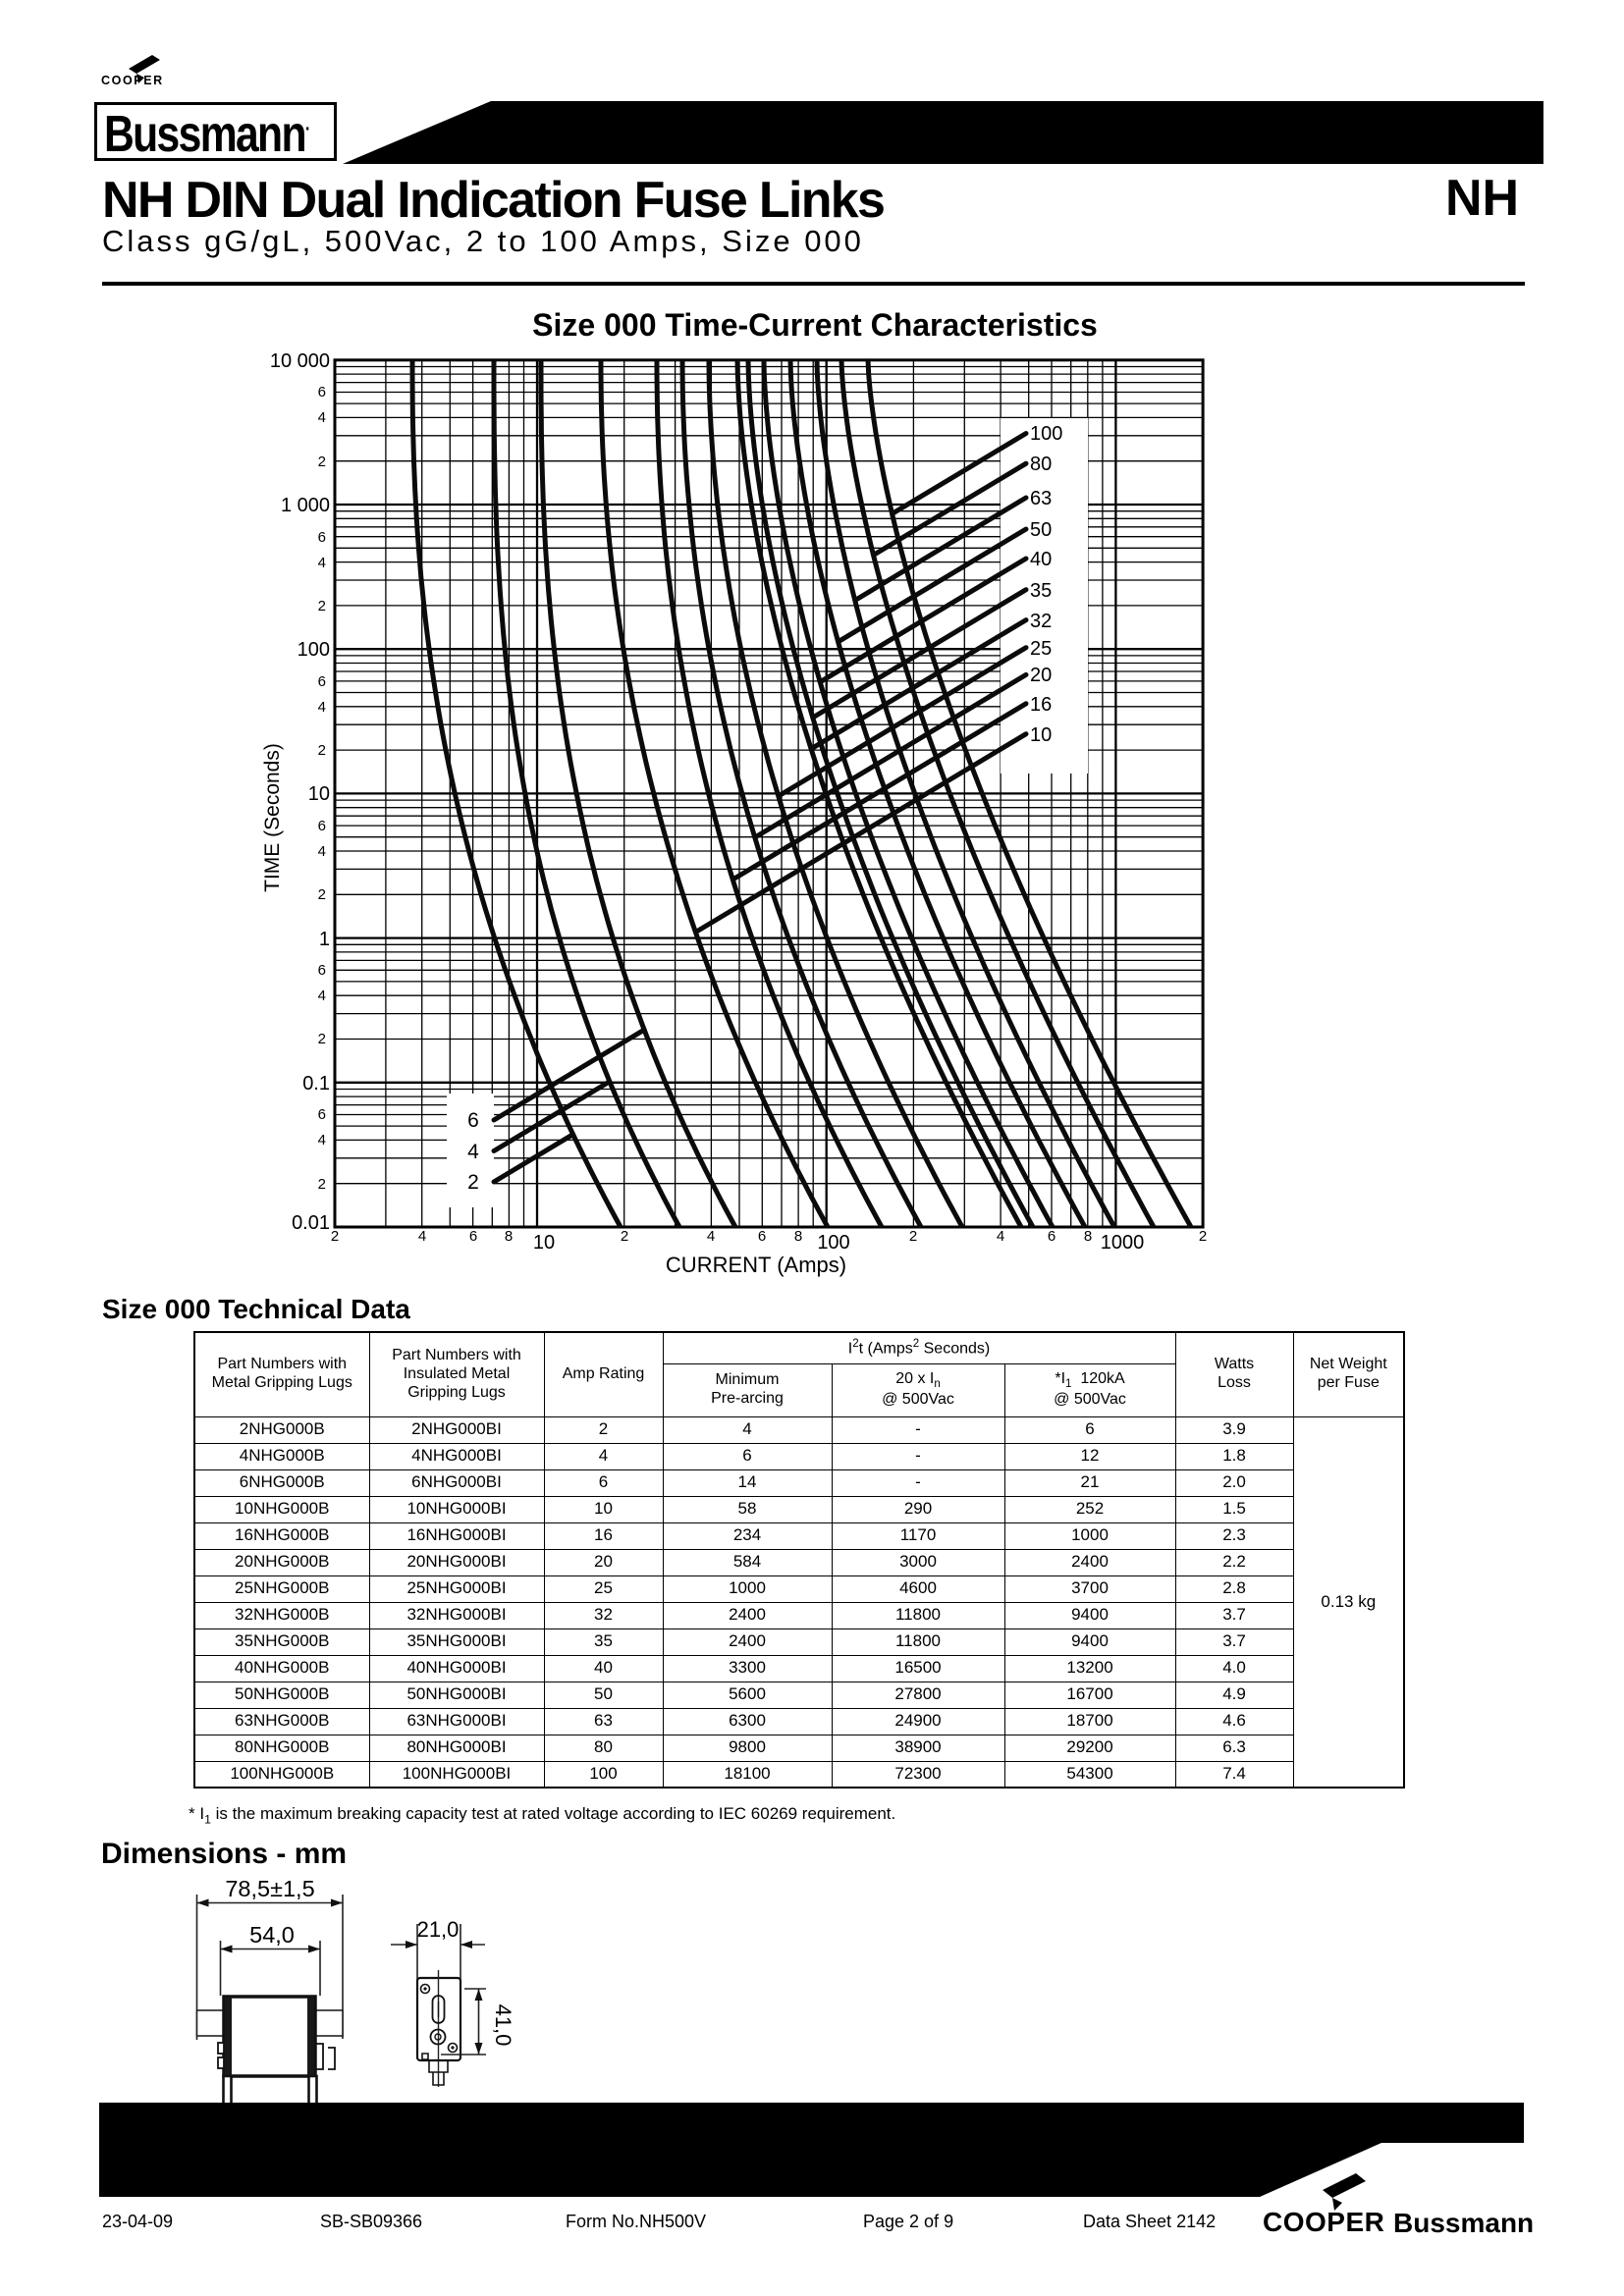  What do you see at coordinates (311, 1223) in the screenshot?
I see `svg-text: 0.01` at bounding box center [311, 1223].